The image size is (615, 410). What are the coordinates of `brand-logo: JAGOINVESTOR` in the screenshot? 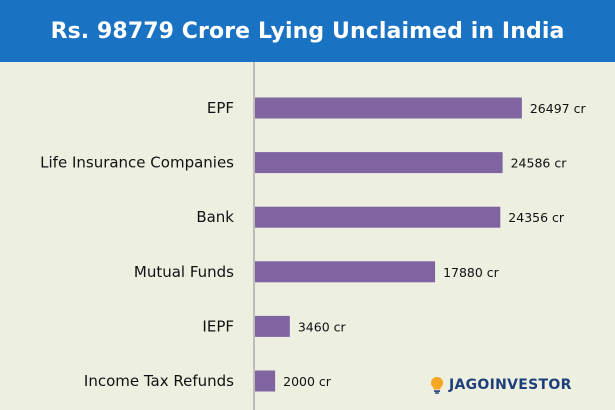 It's located at (501, 385).